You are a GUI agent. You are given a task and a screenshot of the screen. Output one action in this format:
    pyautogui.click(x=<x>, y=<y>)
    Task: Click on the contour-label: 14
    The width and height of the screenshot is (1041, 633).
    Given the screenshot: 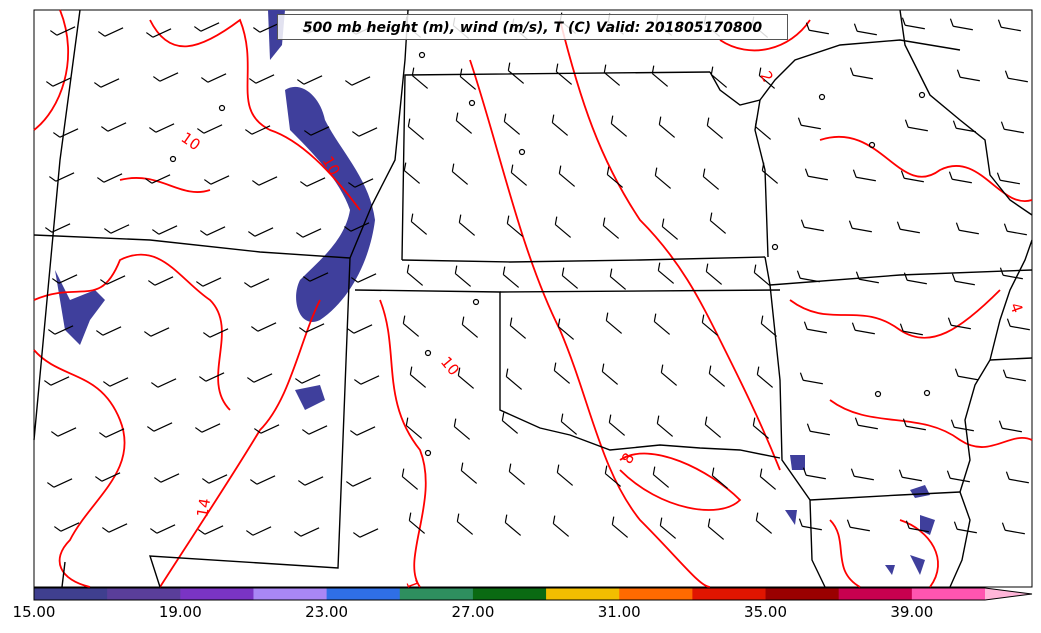 What is the action you would take?
    pyautogui.click(x=203, y=508)
    